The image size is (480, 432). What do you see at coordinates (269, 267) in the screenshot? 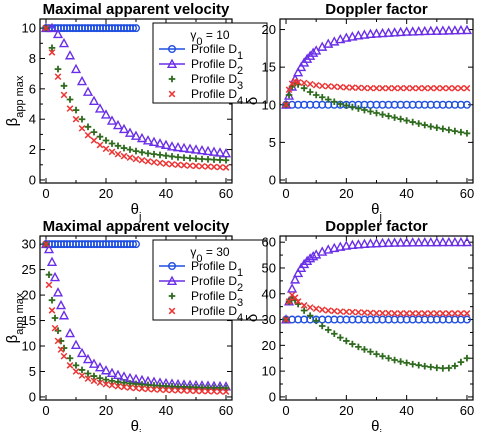
I see `y-tick-label: 50` at bounding box center [269, 267].